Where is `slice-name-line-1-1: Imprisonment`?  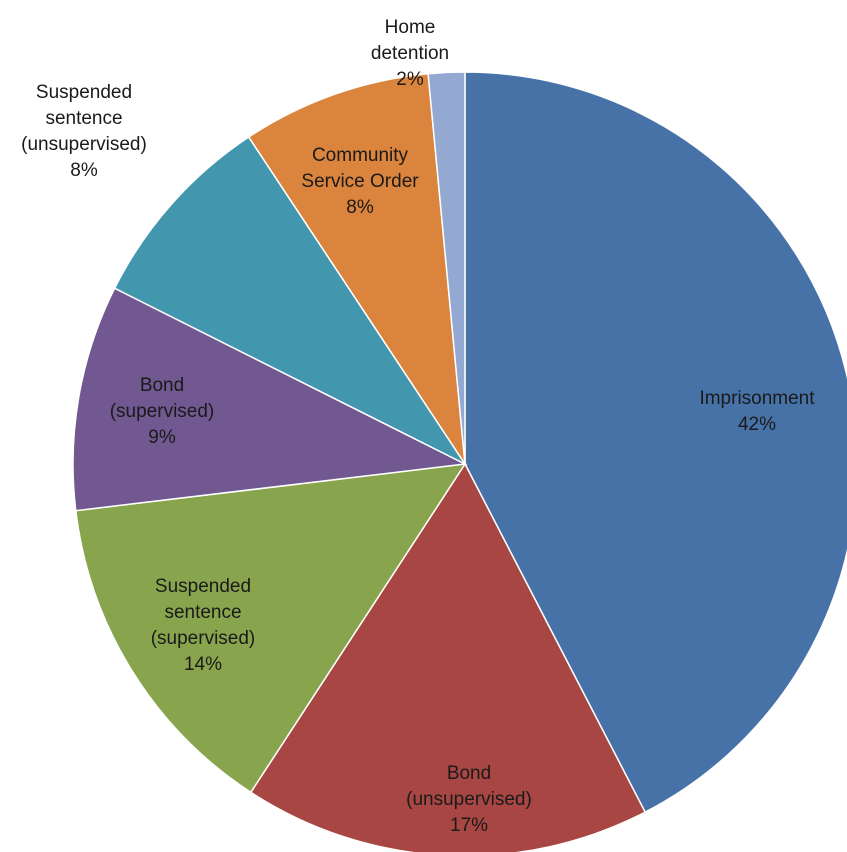
slice-name-line-1-1: Imprisonment is located at coordinates (757, 398).